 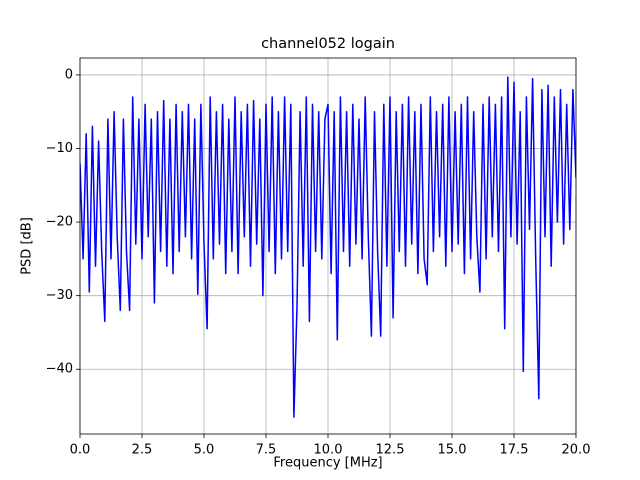 I want to click on y-tick-label: 0, so click(x=69, y=74).